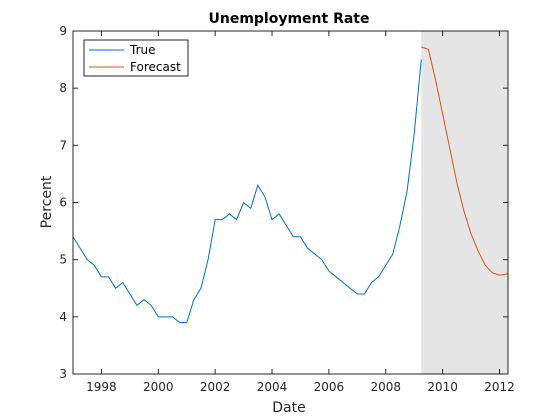  Describe the element at coordinates (329, 387) in the screenshot. I see `x-tick-label: 2006` at that location.